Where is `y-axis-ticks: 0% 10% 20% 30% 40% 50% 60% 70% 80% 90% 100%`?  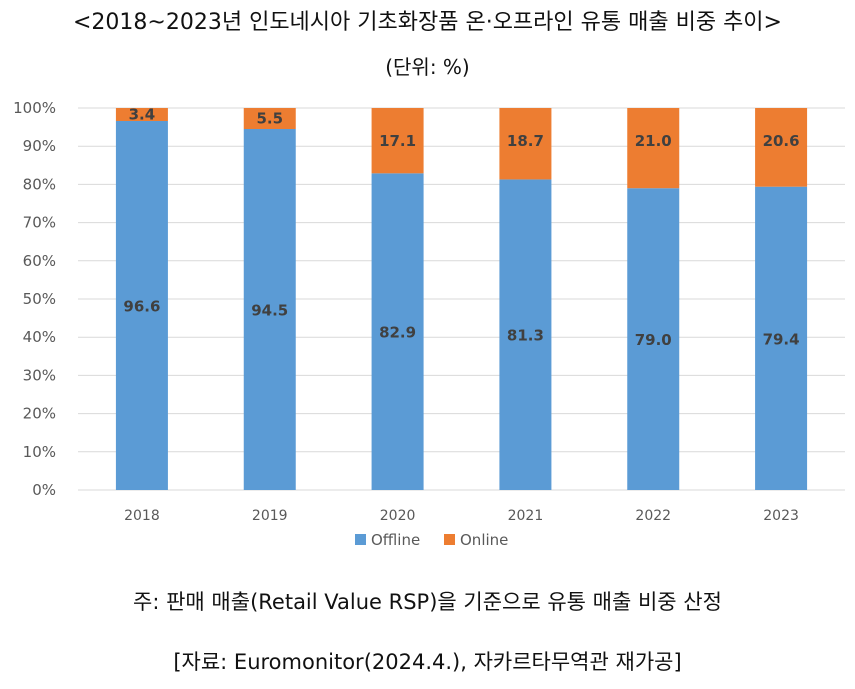 y-axis-ticks: 0% 10% 20% 30% 40% 50% 60% 70% 80% 90% 100% is located at coordinates (34, 299).